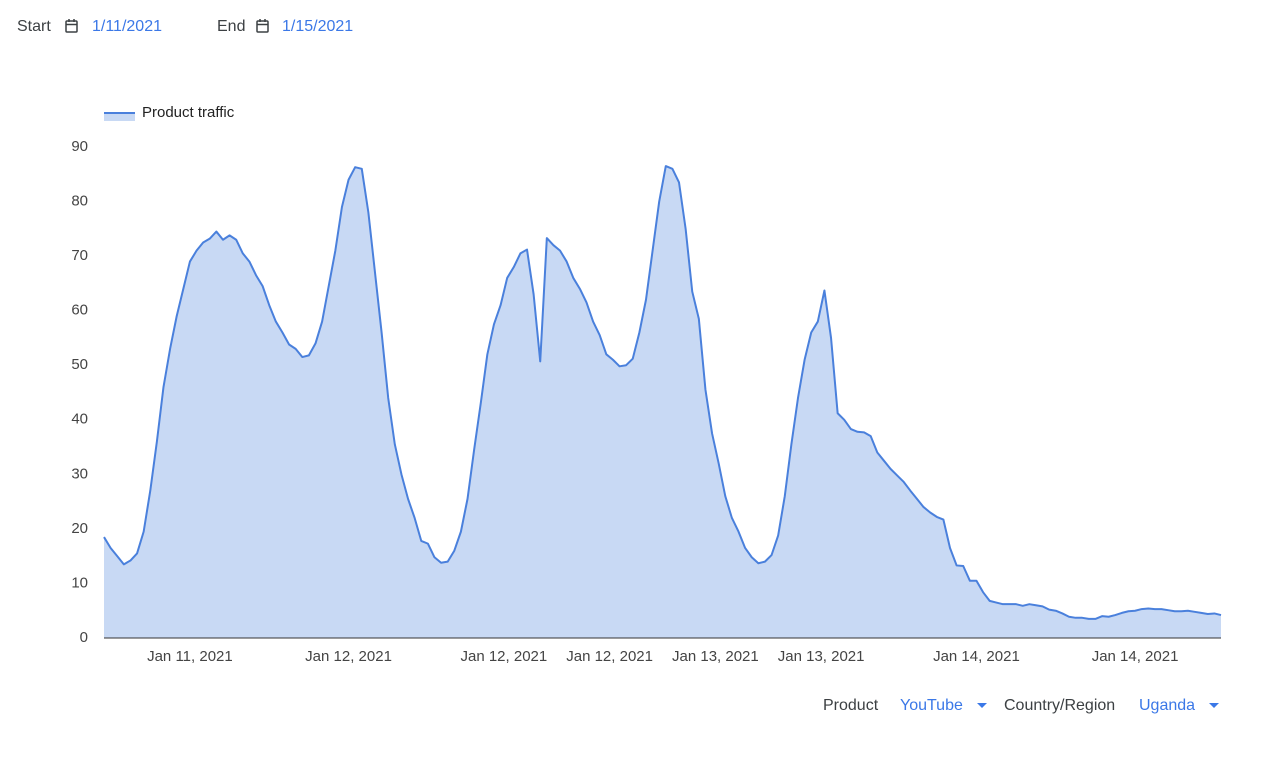  I want to click on y-tick-label: 50, so click(79, 364).